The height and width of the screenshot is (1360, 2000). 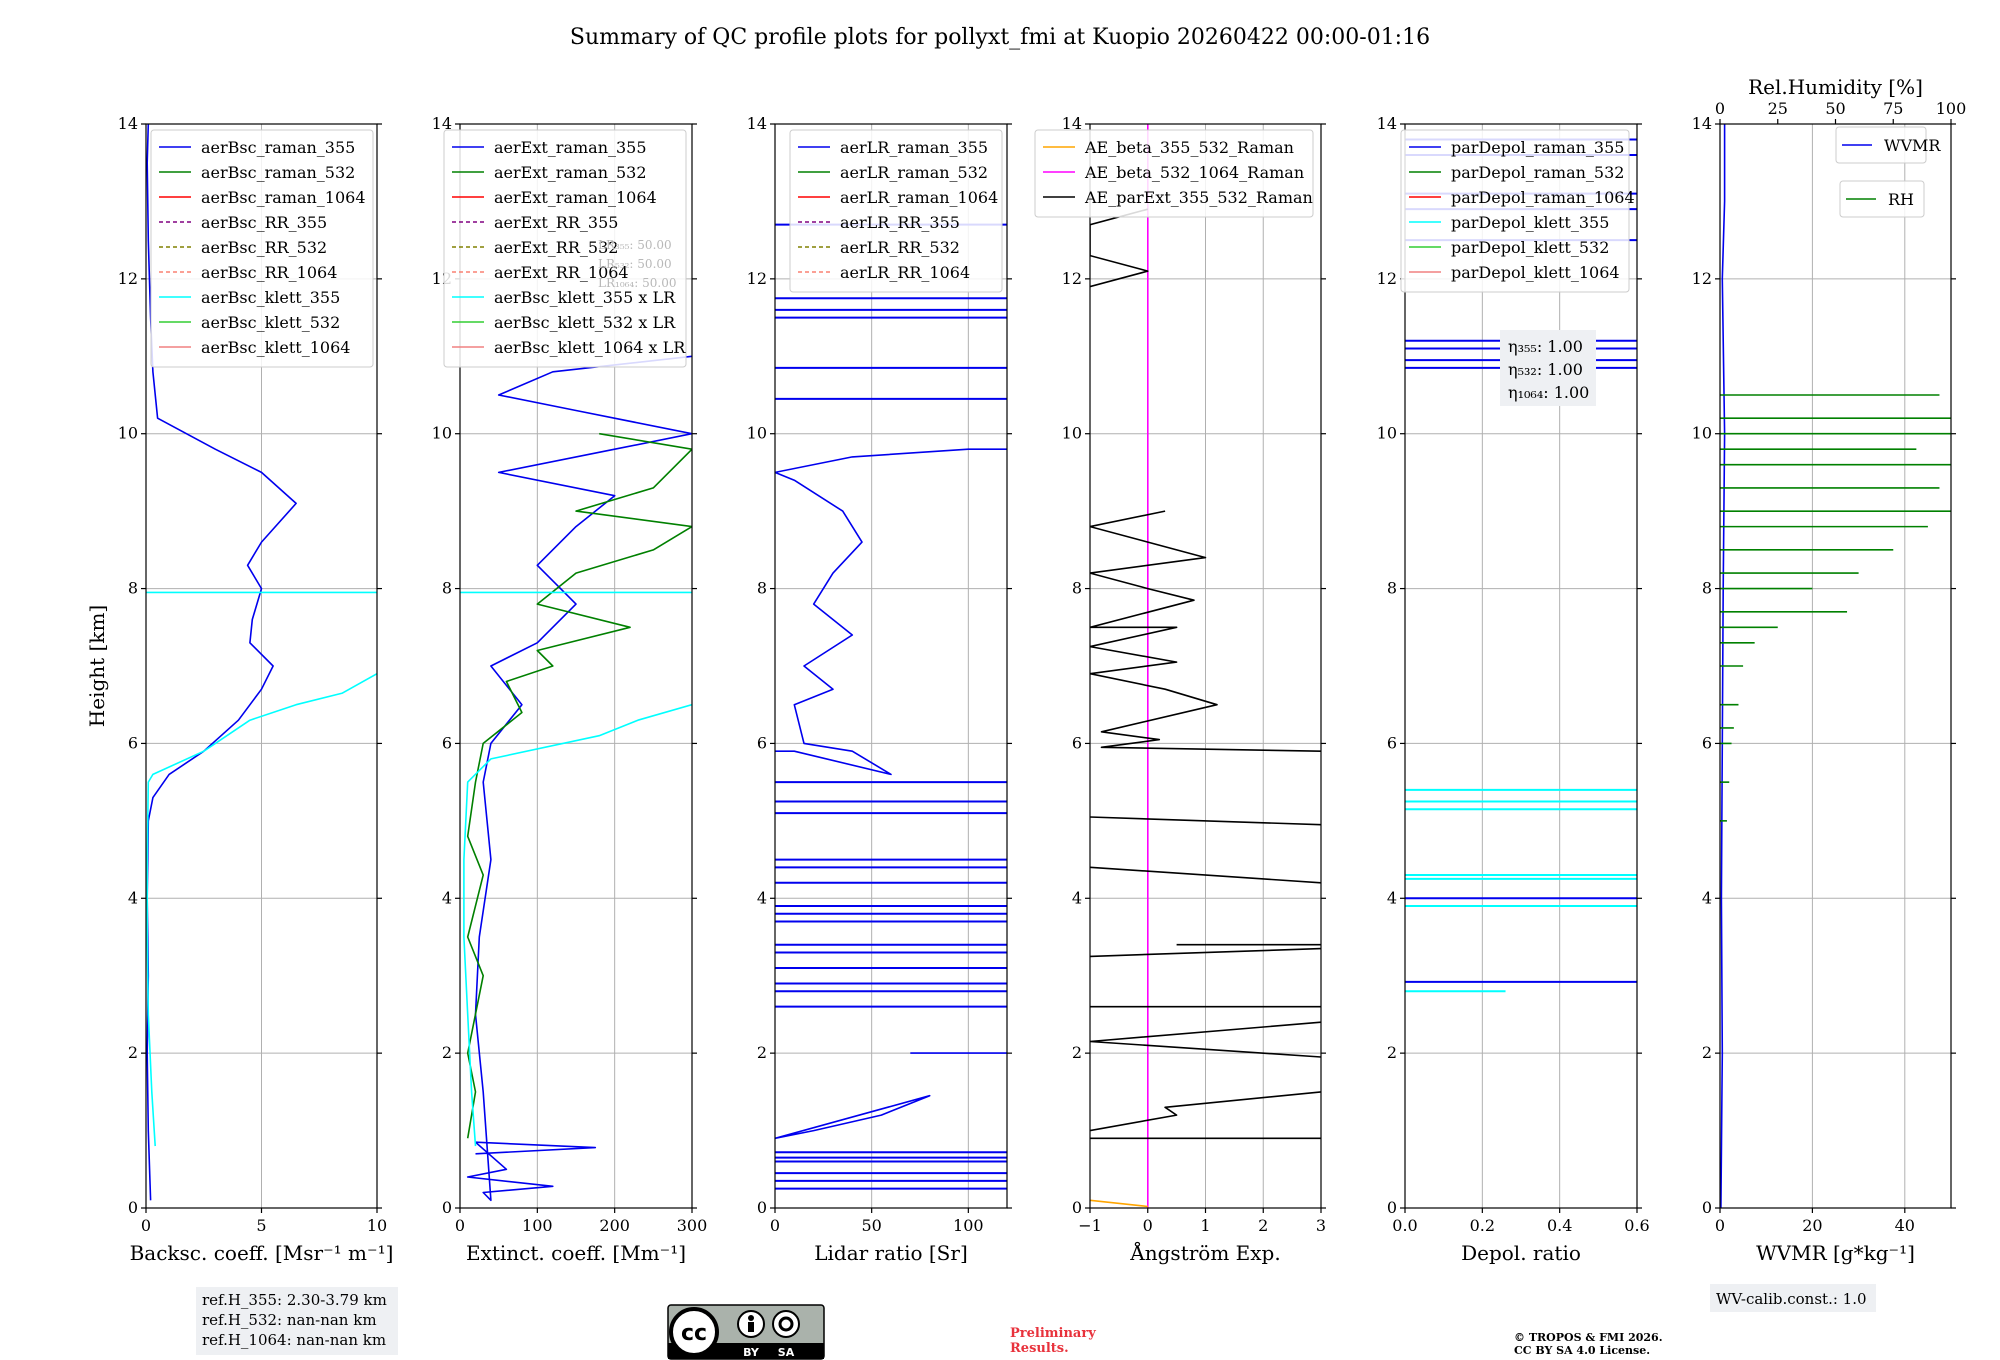 I want to click on sa-recycle-arc, so click(x=786, y=1324).